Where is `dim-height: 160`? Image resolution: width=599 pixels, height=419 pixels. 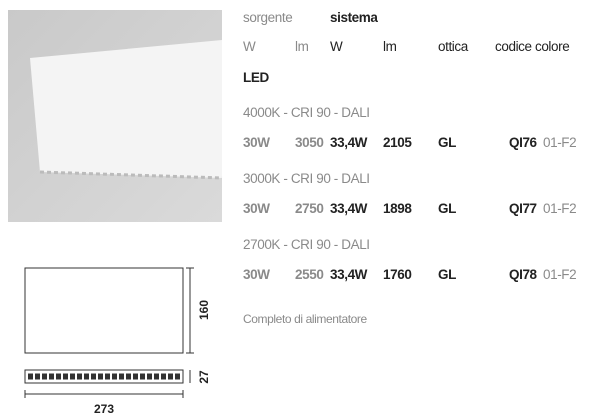 dim-height: 160 is located at coordinates (204, 310).